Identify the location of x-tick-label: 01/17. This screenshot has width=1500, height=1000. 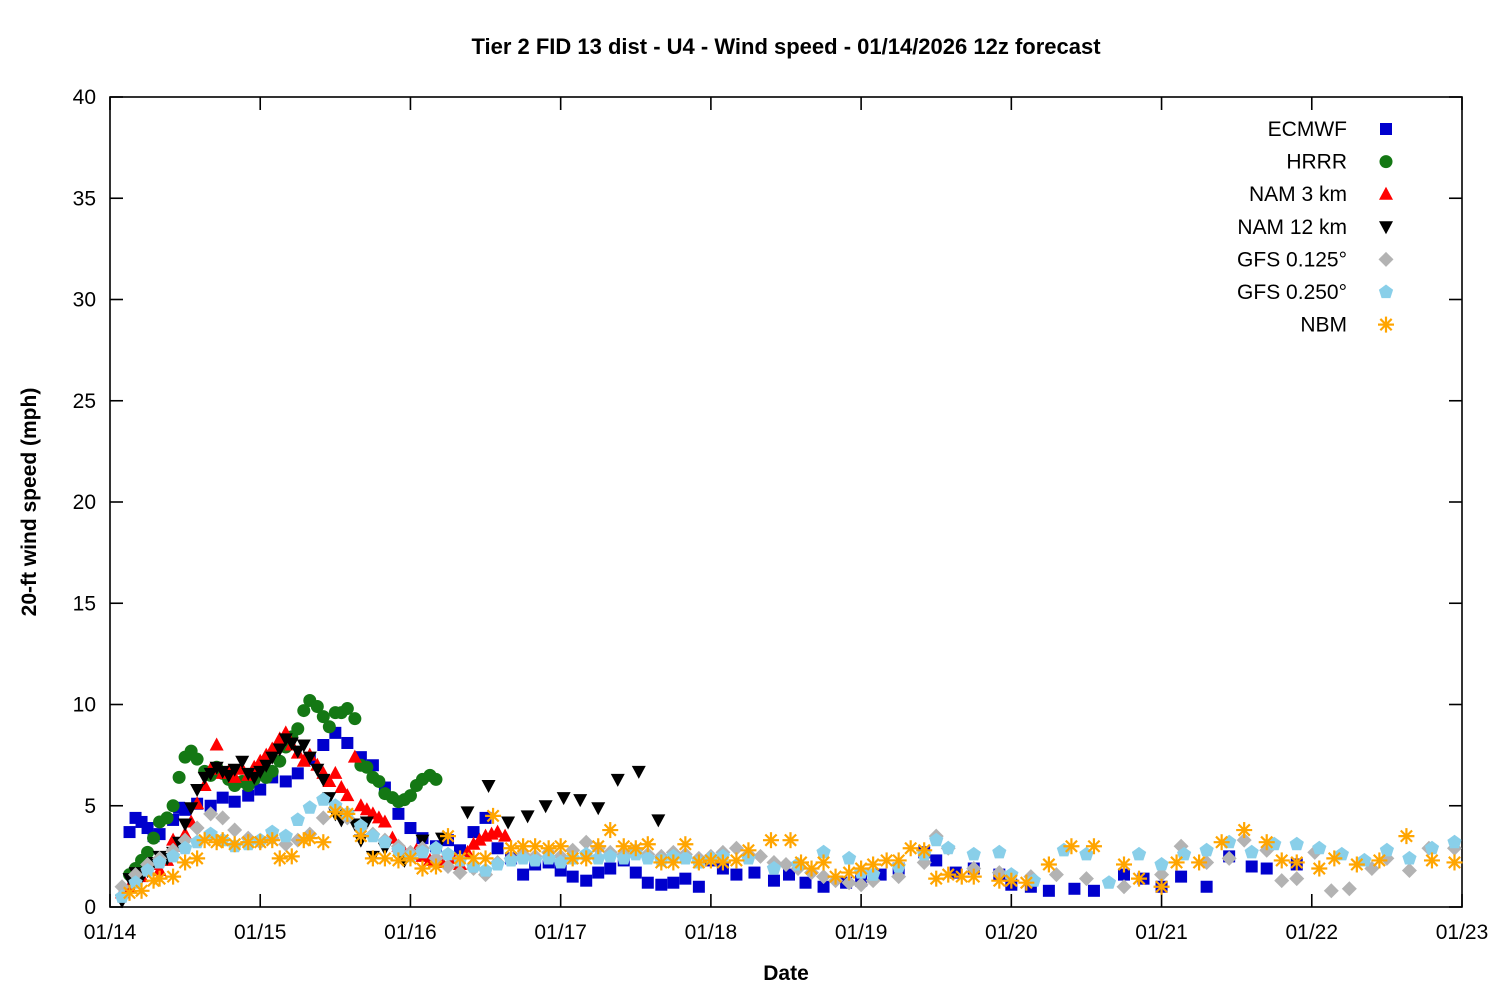
(560, 932).